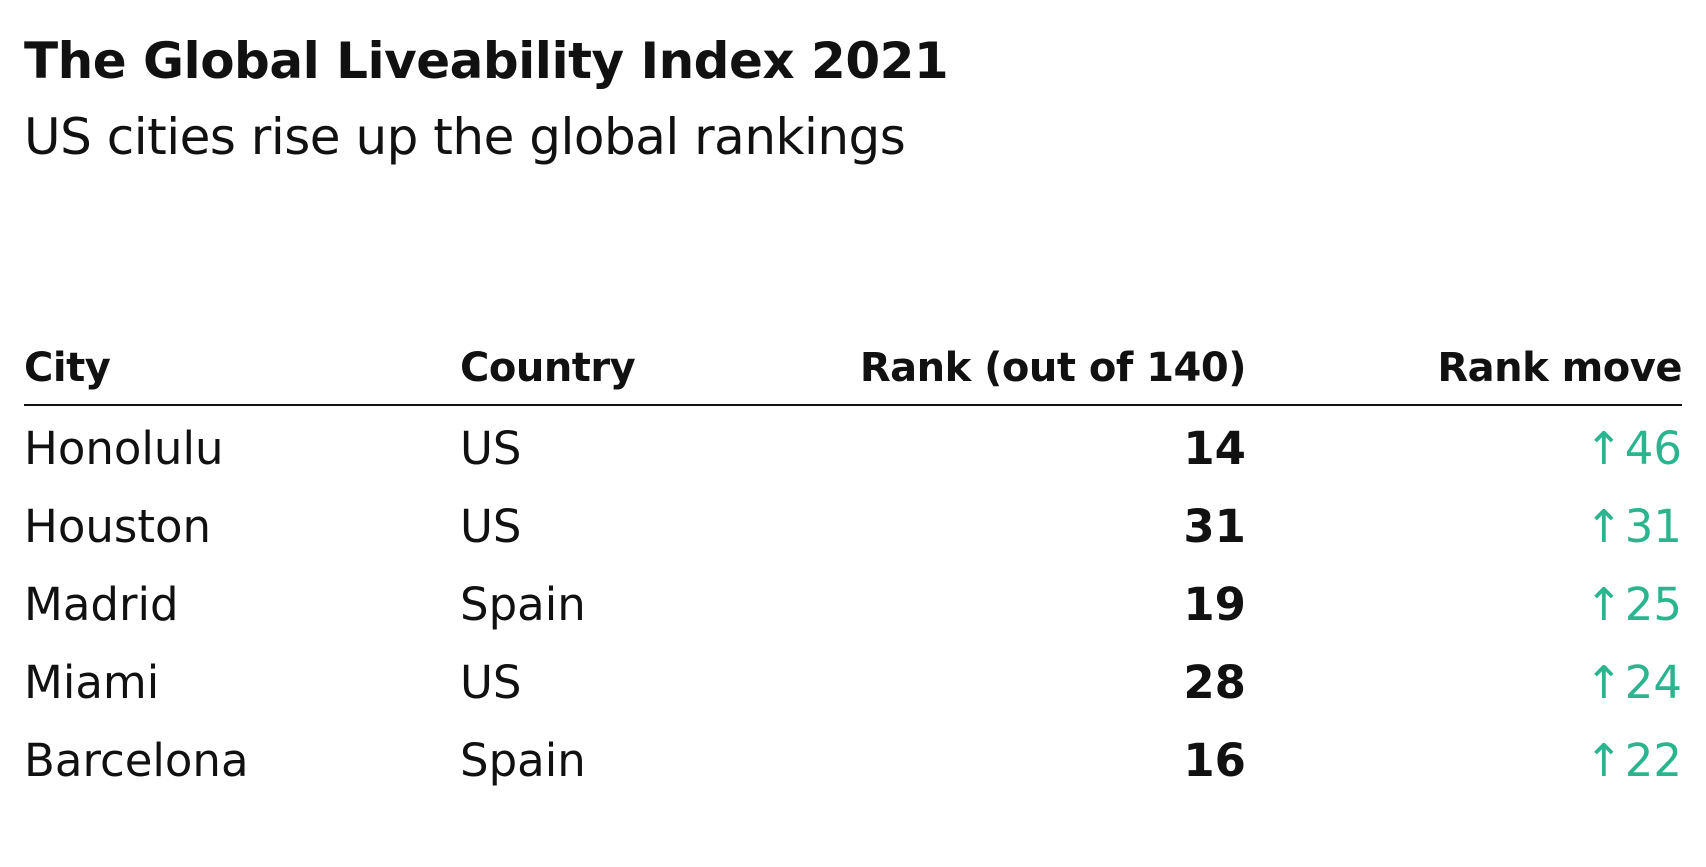 This screenshot has width=1706, height=867. Describe the element at coordinates (92, 682) in the screenshot. I see `city-cell: Miami` at that location.